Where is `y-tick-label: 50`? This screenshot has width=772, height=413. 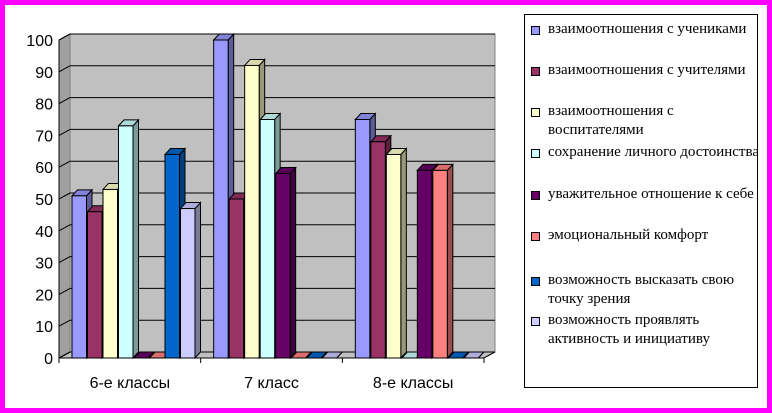 y-tick-label: 50 is located at coordinates (44, 200).